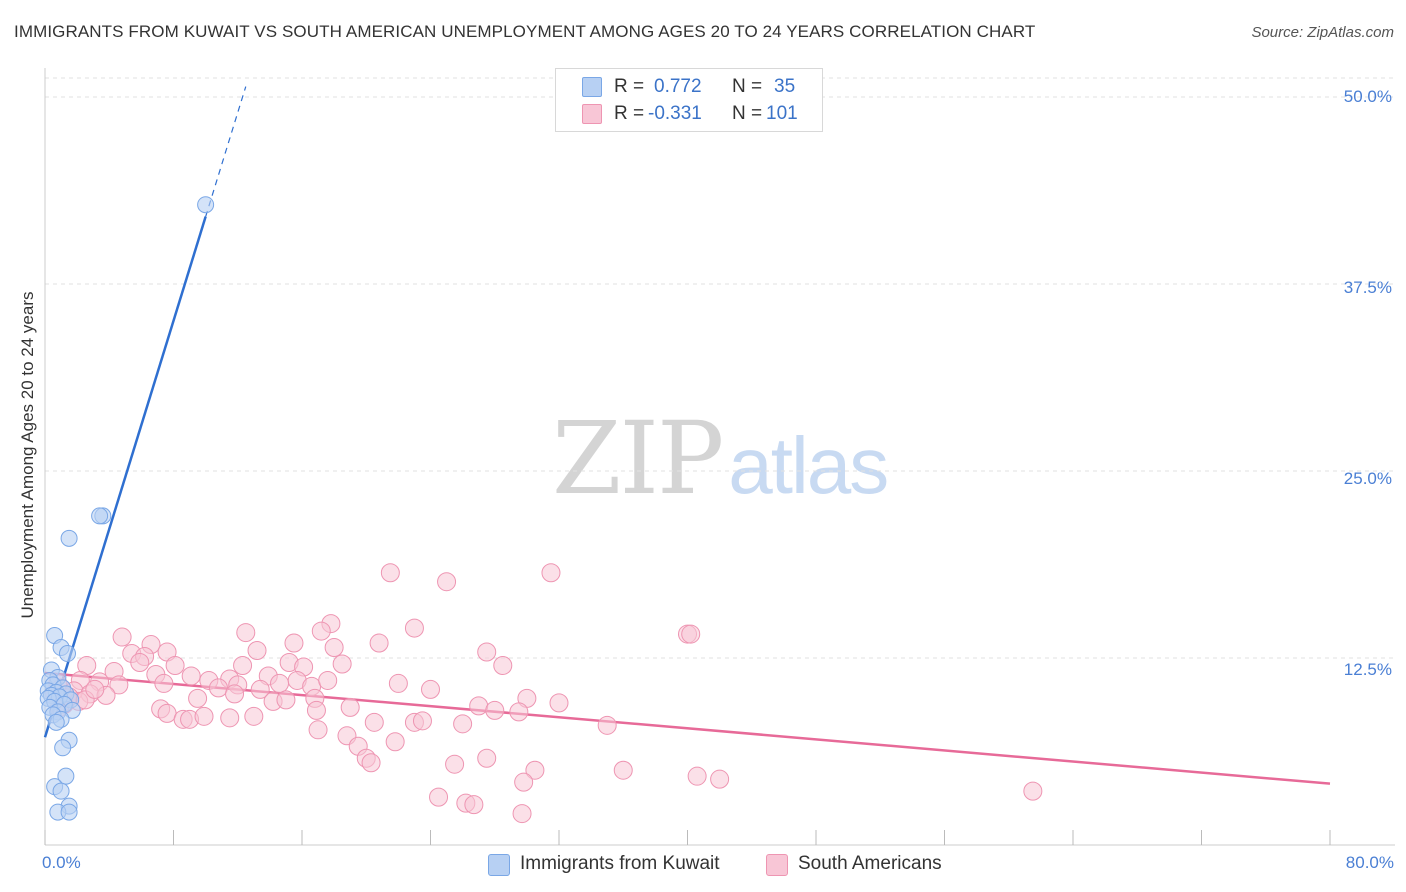  Describe the element at coordinates (1369, 862) in the screenshot. I see `x-tick-label-max: 80.0%` at that location.